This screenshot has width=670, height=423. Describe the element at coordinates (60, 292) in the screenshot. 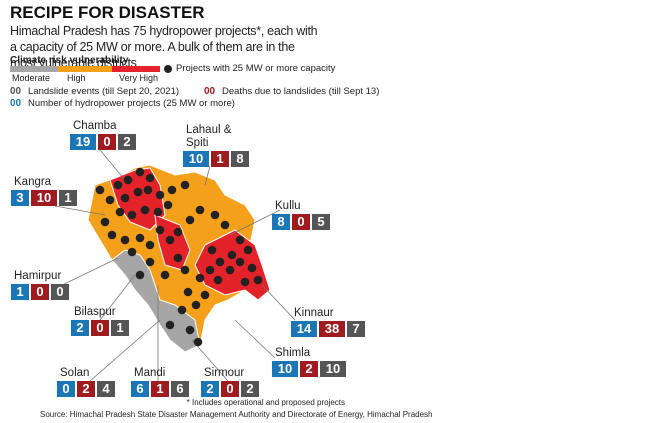

I see `count-landslides: 0` at that location.